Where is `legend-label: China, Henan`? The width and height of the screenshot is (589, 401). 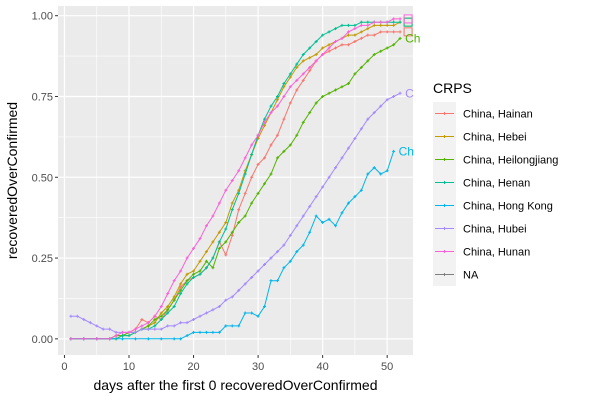 legend-label: China, Henan is located at coordinates (496, 184).